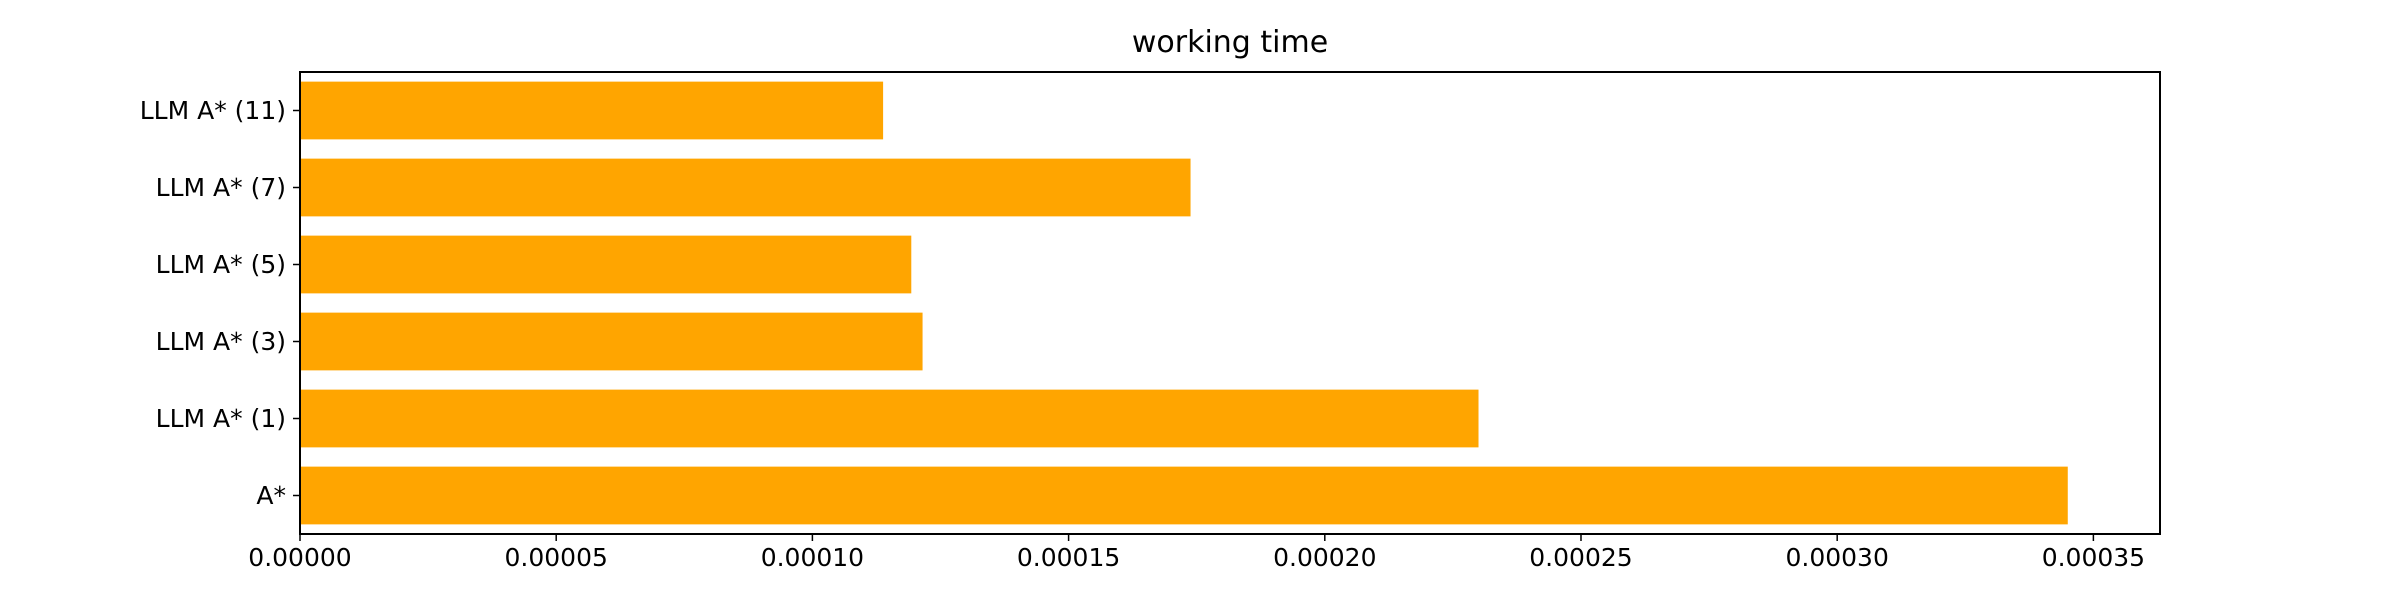 The width and height of the screenshot is (2400, 600). Describe the element at coordinates (2093, 557) in the screenshot. I see `x-tick-label: 0.00035` at that location.